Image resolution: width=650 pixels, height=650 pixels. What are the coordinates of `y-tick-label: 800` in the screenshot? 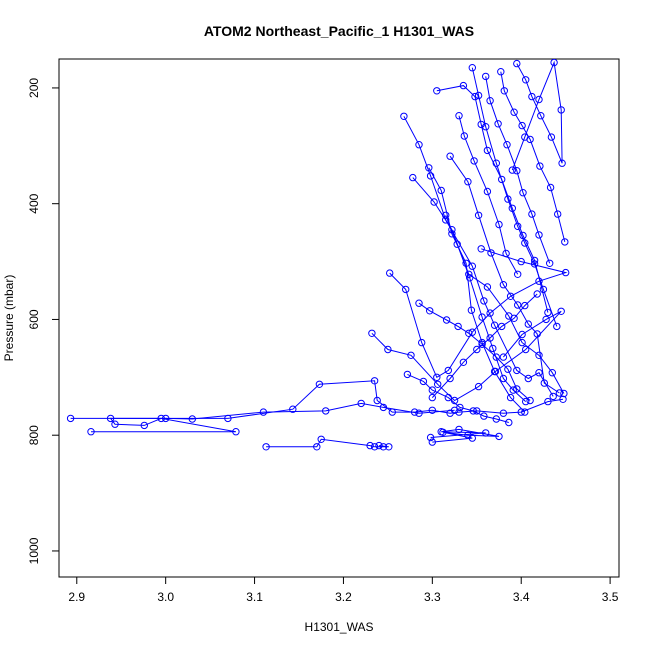 It's located at (34, 435).